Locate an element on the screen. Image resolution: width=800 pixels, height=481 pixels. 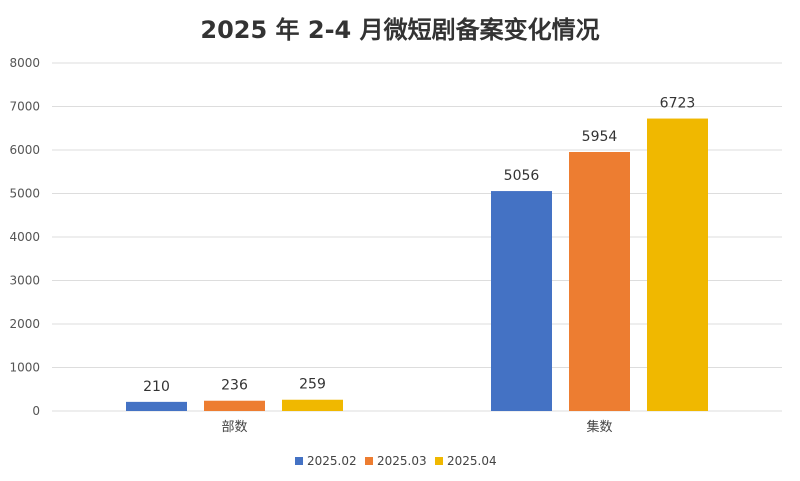
y-tick-label: 4000 is located at coordinates (24, 237).